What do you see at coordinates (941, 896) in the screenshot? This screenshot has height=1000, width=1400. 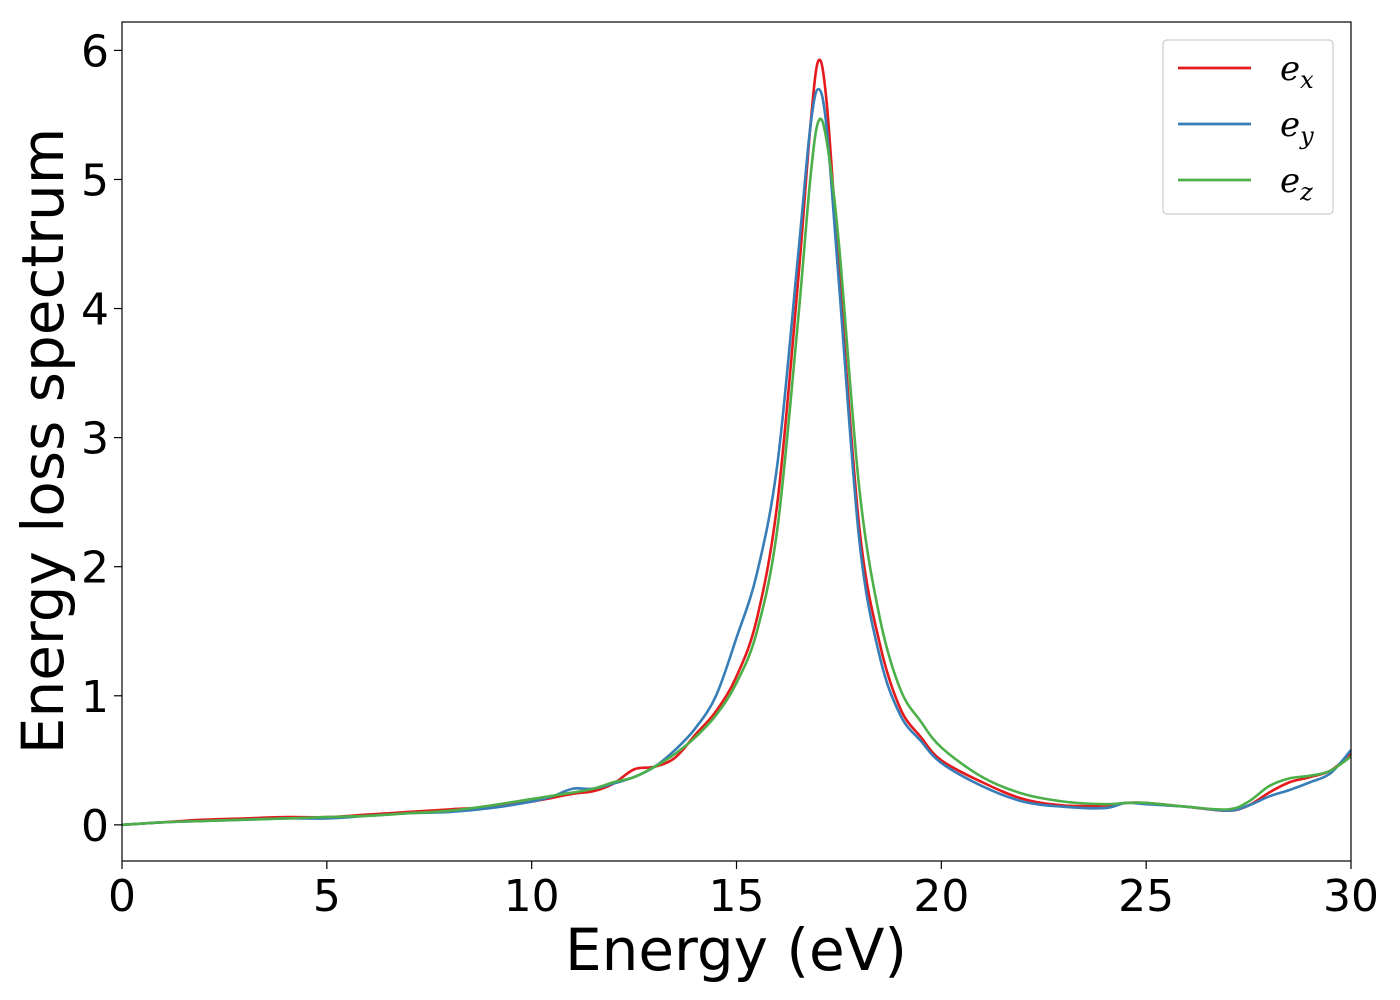 I see `x-tick-label: 20` at bounding box center [941, 896].